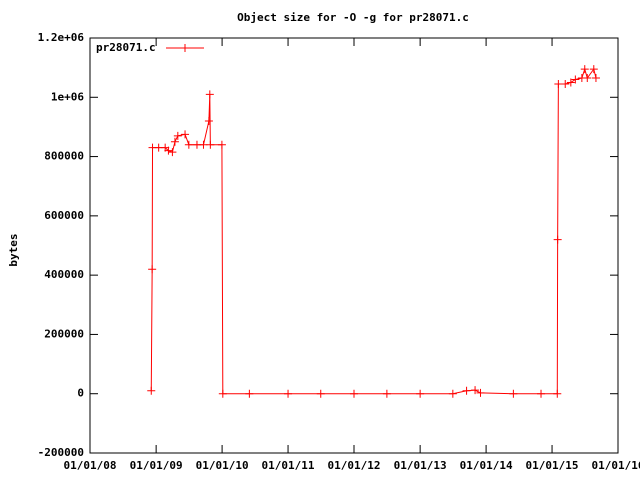 This screenshot has height=480, width=640. What do you see at coordinates (156, 465) in the screenshot?
I see `x-tick-label: 01/01/09` at bounding box center [156, 465].